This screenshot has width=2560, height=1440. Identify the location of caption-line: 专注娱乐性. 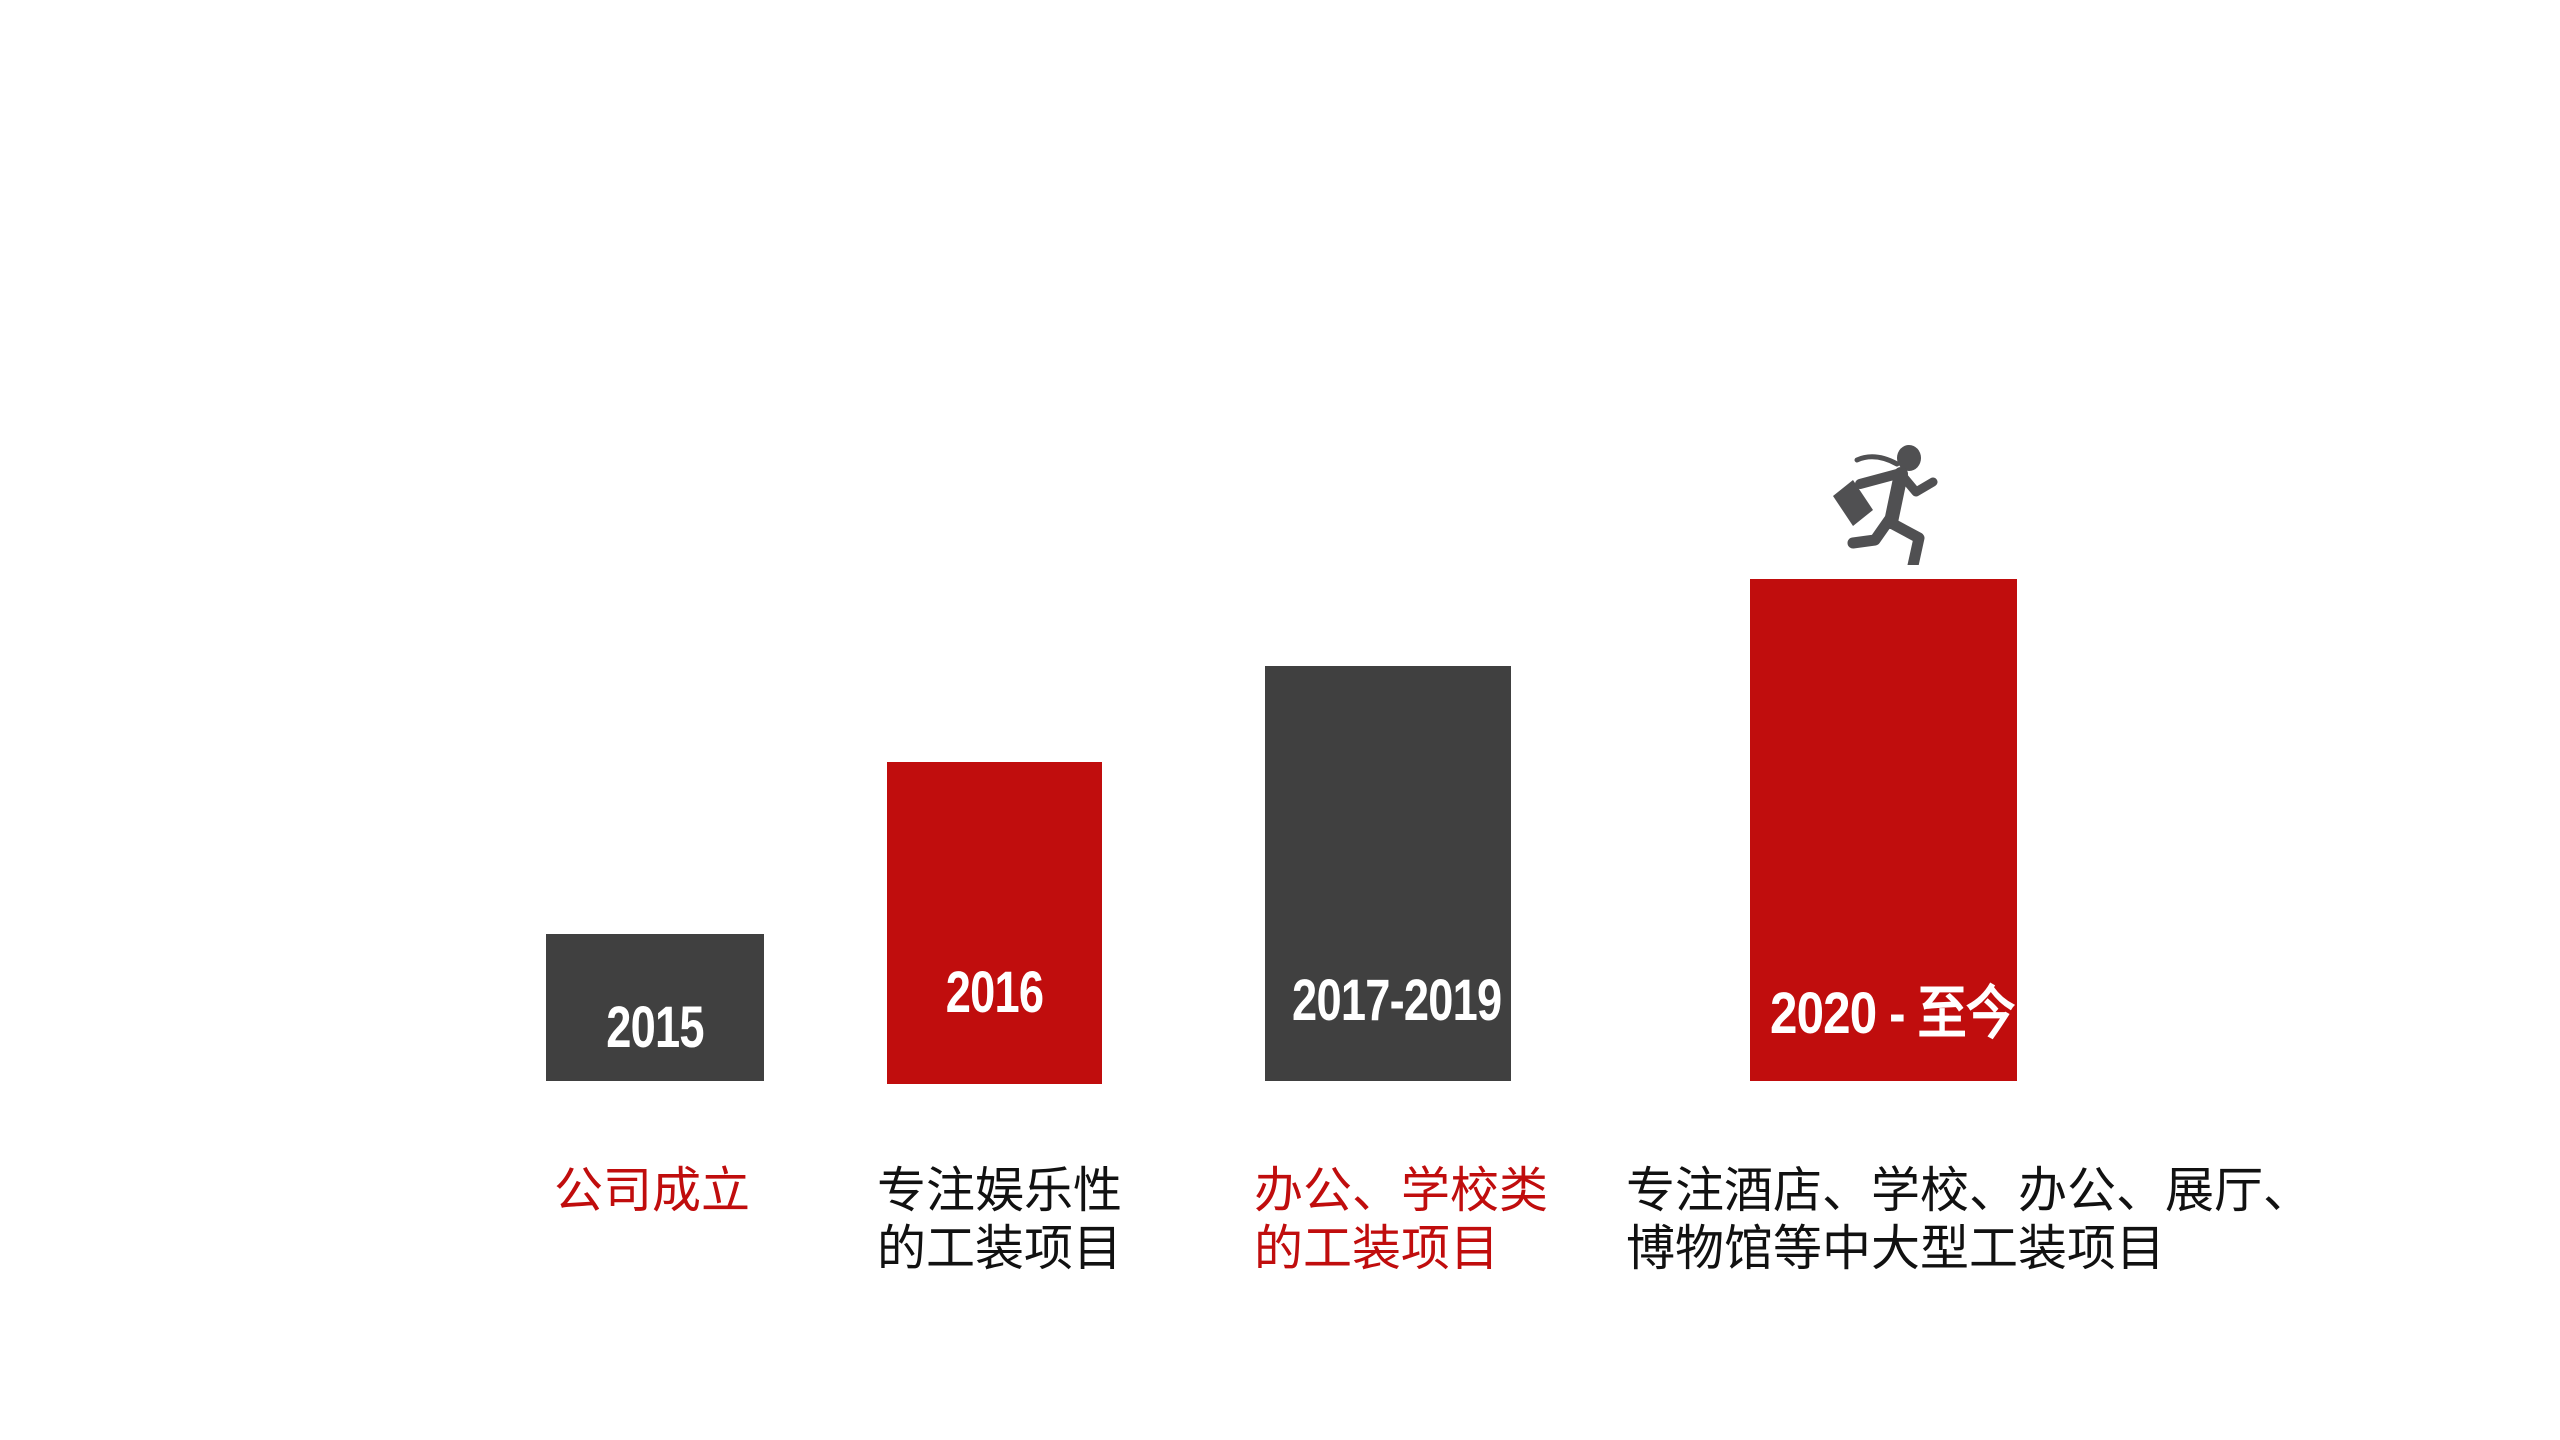
(1000, 1191).